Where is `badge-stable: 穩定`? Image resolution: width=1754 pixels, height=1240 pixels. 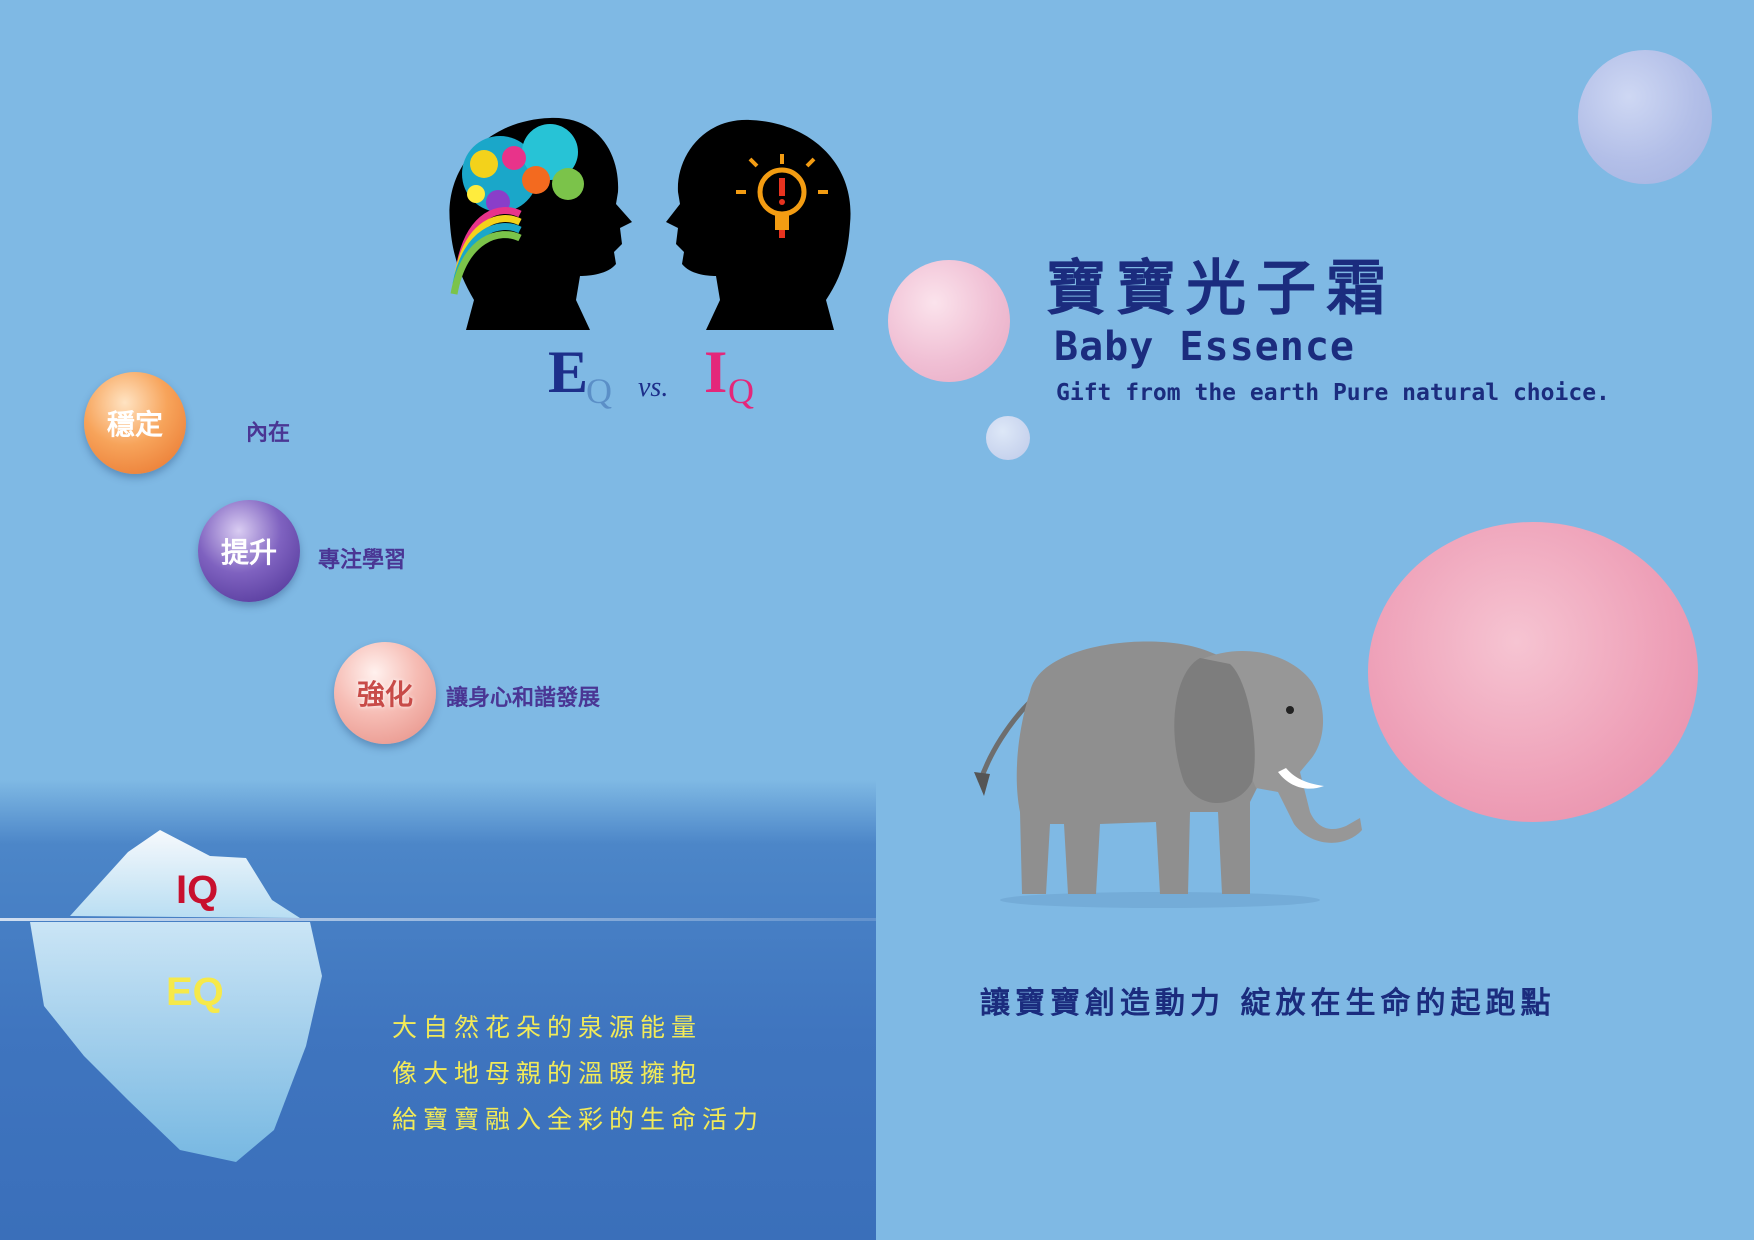
badge-stable: 穩定 is located at coordinates (135, 423).